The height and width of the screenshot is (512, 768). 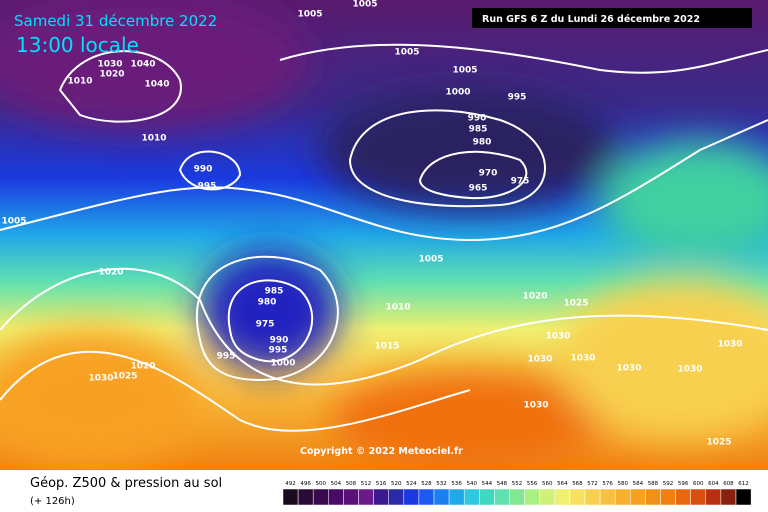 What do you see at coordinates (290, 484) in the screenshot?
I see `scale-label: 492` at bounding box center [290, 484].